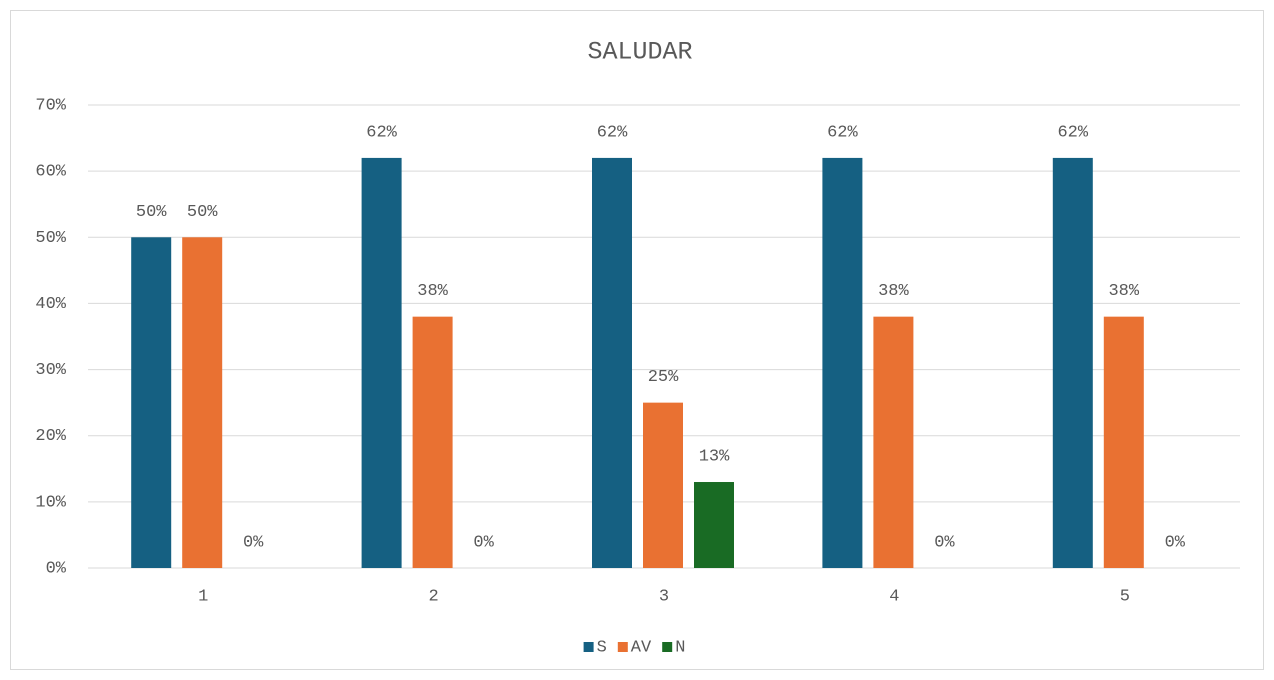 The width and height of the screenshot is (1274, 680). Describe the element at coordinates (50, 436) in the screenshot. I see `y-tick-label: 20%` at that location.